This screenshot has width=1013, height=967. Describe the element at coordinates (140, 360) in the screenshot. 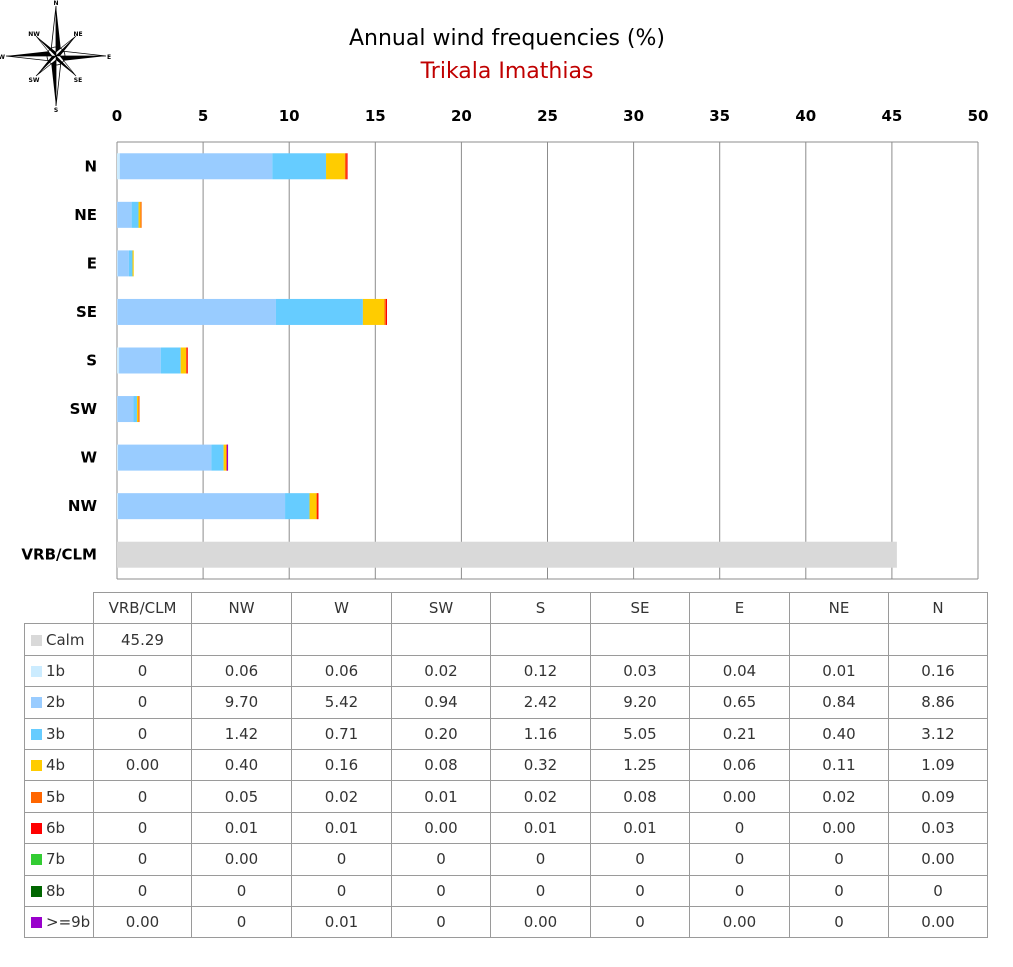

I see `bar-segment-2b-s` at that location.